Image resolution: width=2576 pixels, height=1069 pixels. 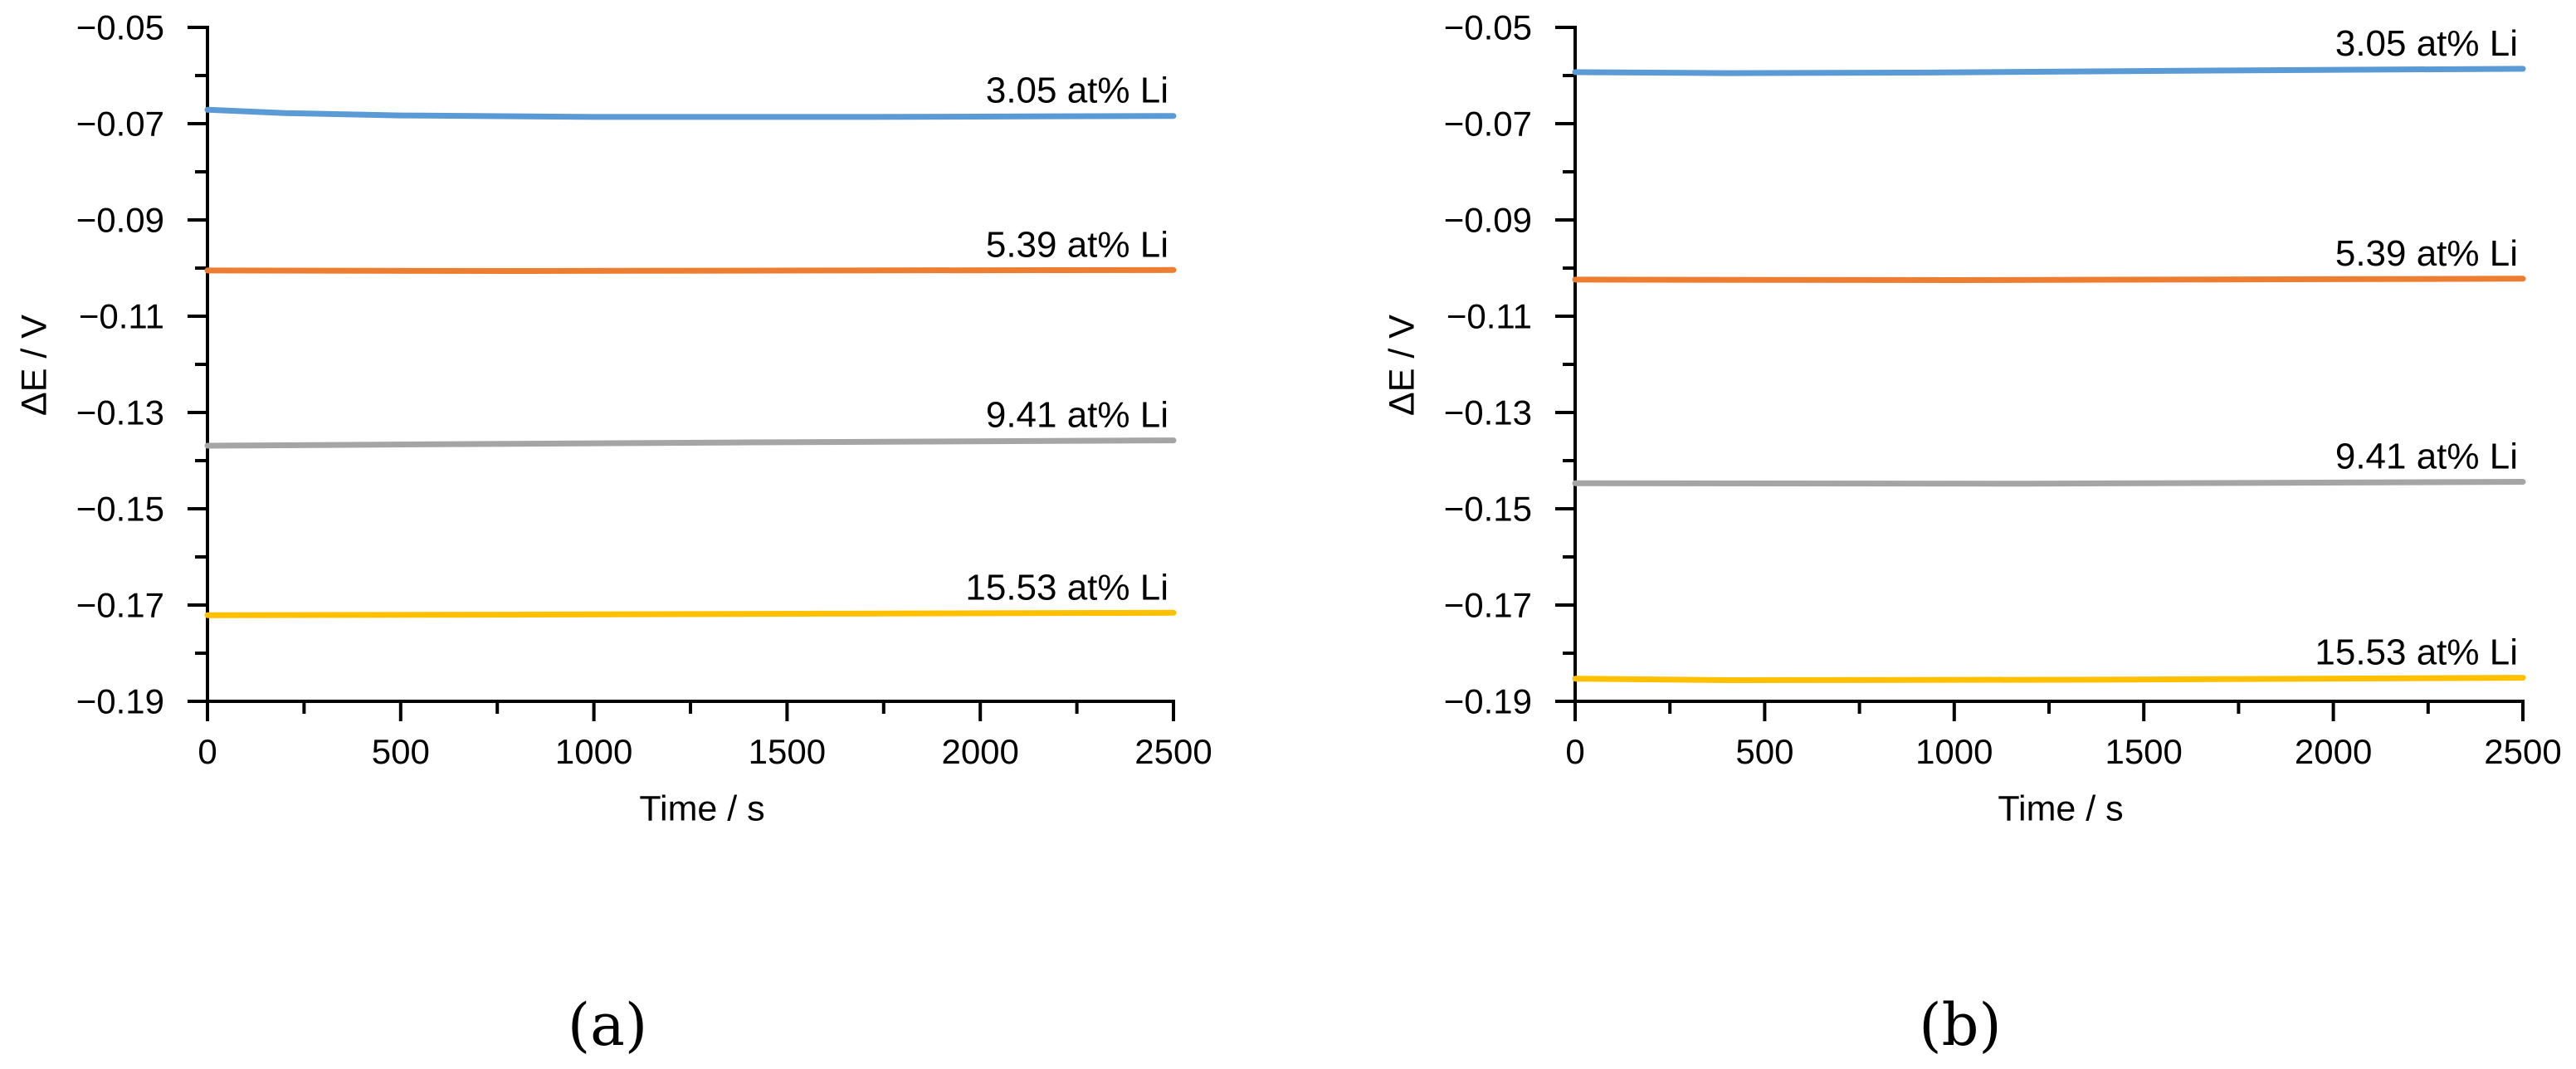 What do you see at coordinates (1961, 1025) in the screenshot?
I see `caption-chart-b: (b)` at bounding box center [1961, 1025].